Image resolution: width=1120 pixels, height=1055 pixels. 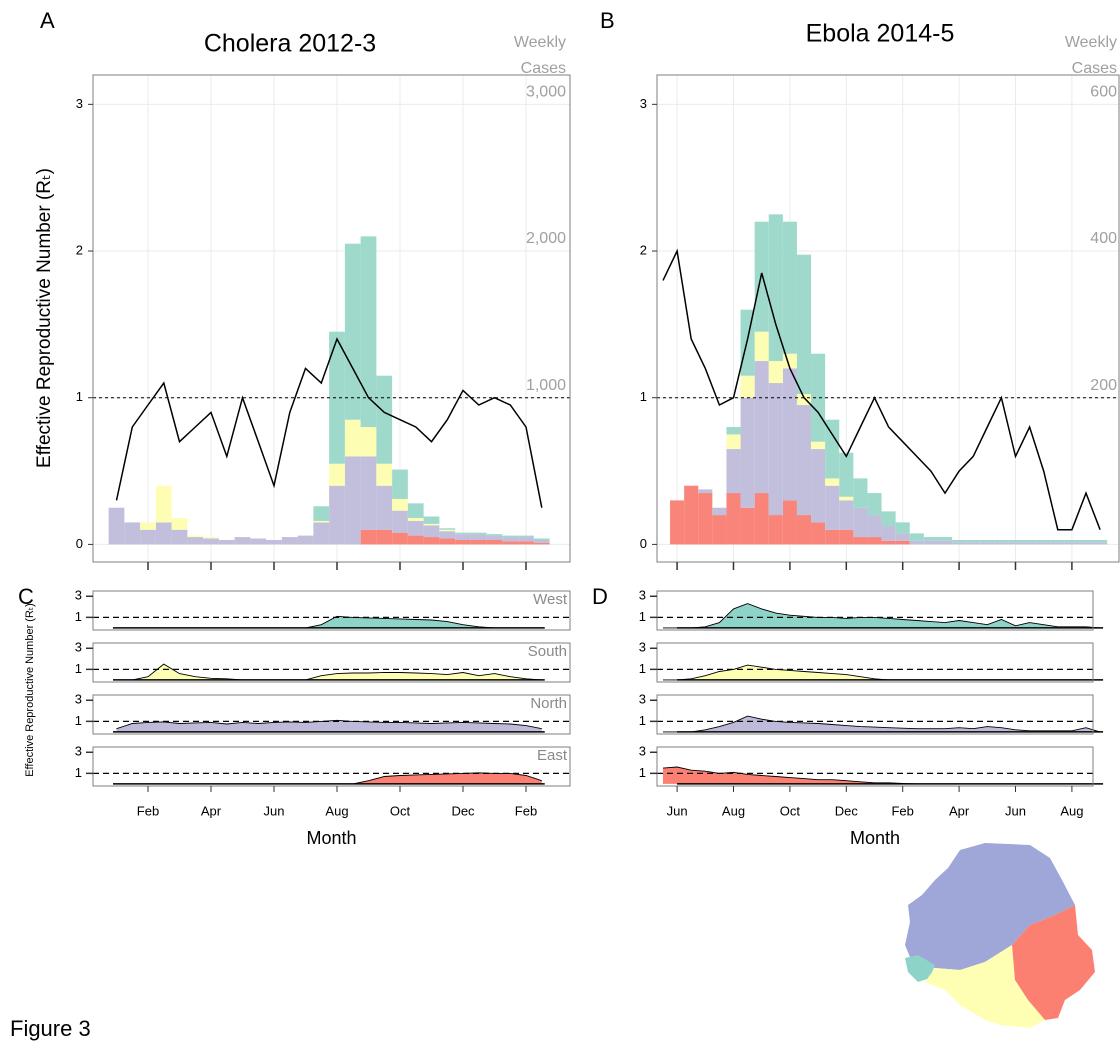 What do you see at coordinates (79, 543) in the screenshot?
I see `y-tick-label: 0` at bounding box center [79, 543].